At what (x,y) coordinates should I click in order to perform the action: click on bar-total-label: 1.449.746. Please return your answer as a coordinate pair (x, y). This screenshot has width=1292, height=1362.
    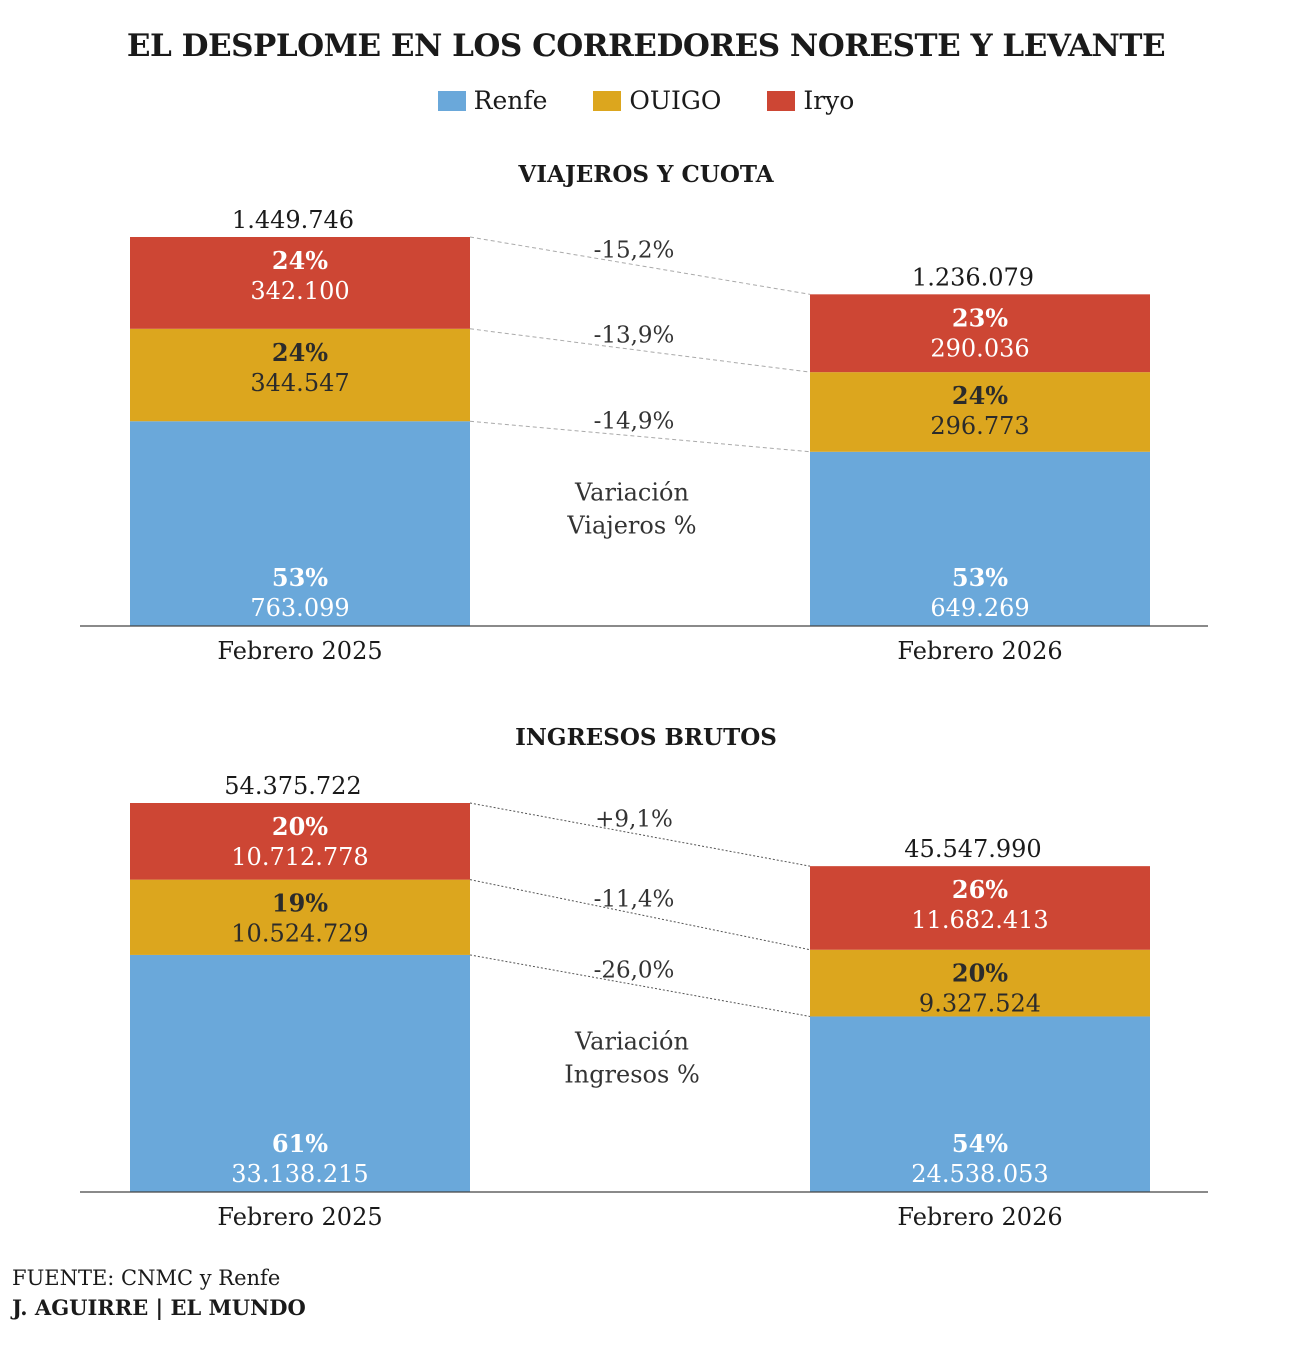
    Looking at the image, I should click on (293, 220).